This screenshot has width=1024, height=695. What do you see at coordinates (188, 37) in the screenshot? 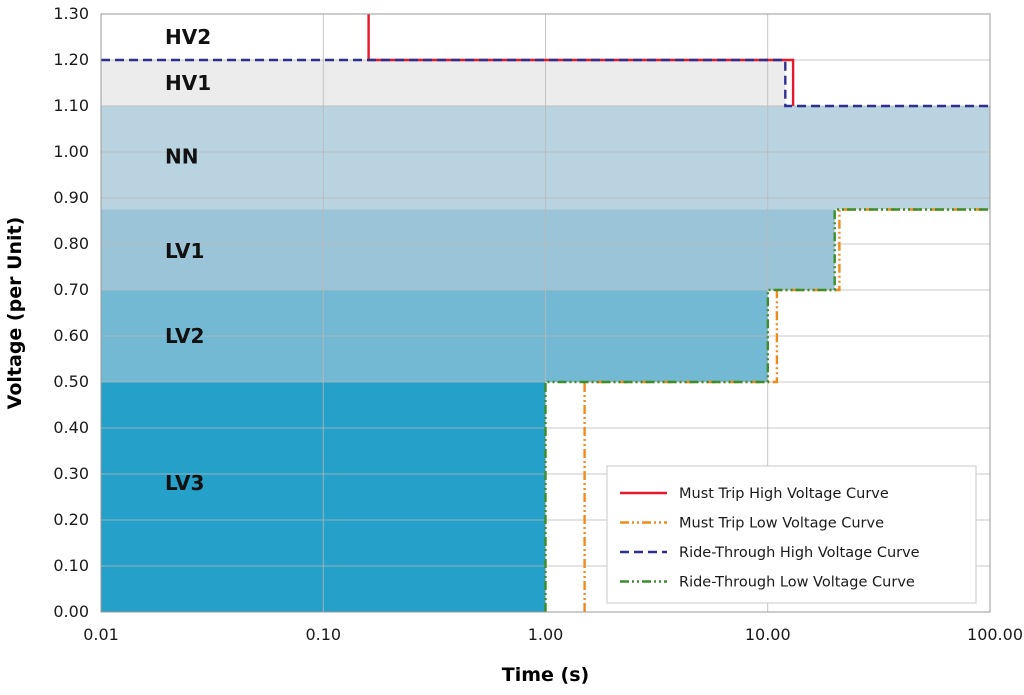
I see `region-label-hv2: HV2` at bounding box center [188, 37].